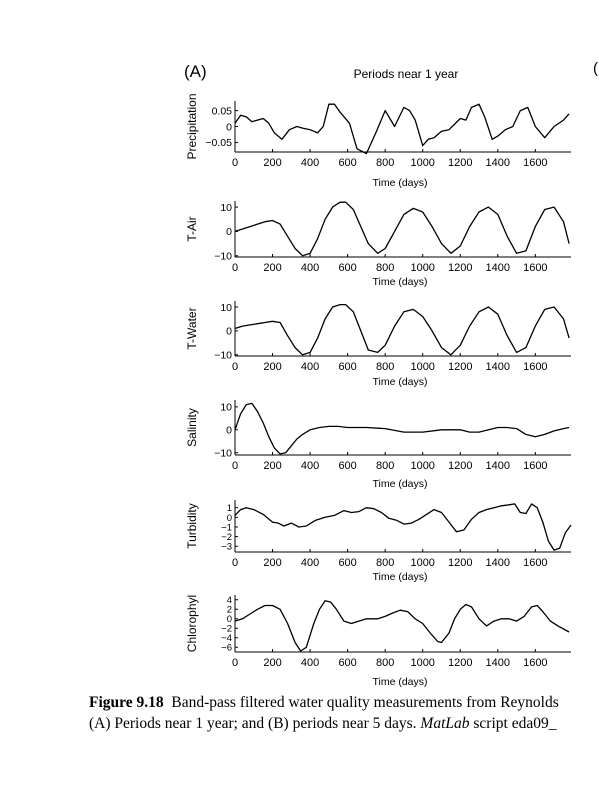 The image size is (599, 800). I want to click on y-tick-label: 1, so click(229, 508).